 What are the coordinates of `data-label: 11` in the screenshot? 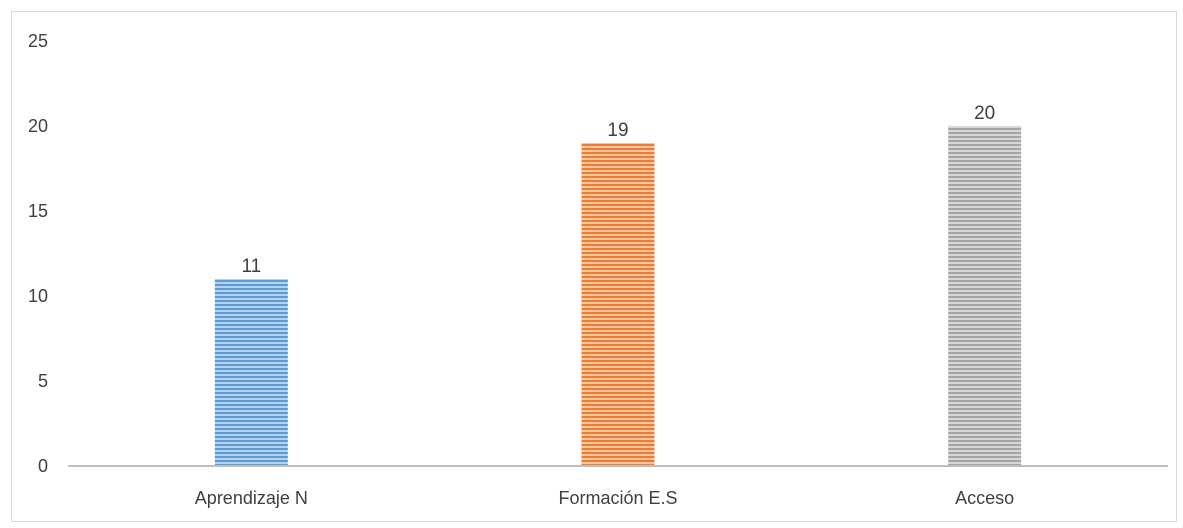 It's located at (251, 266).